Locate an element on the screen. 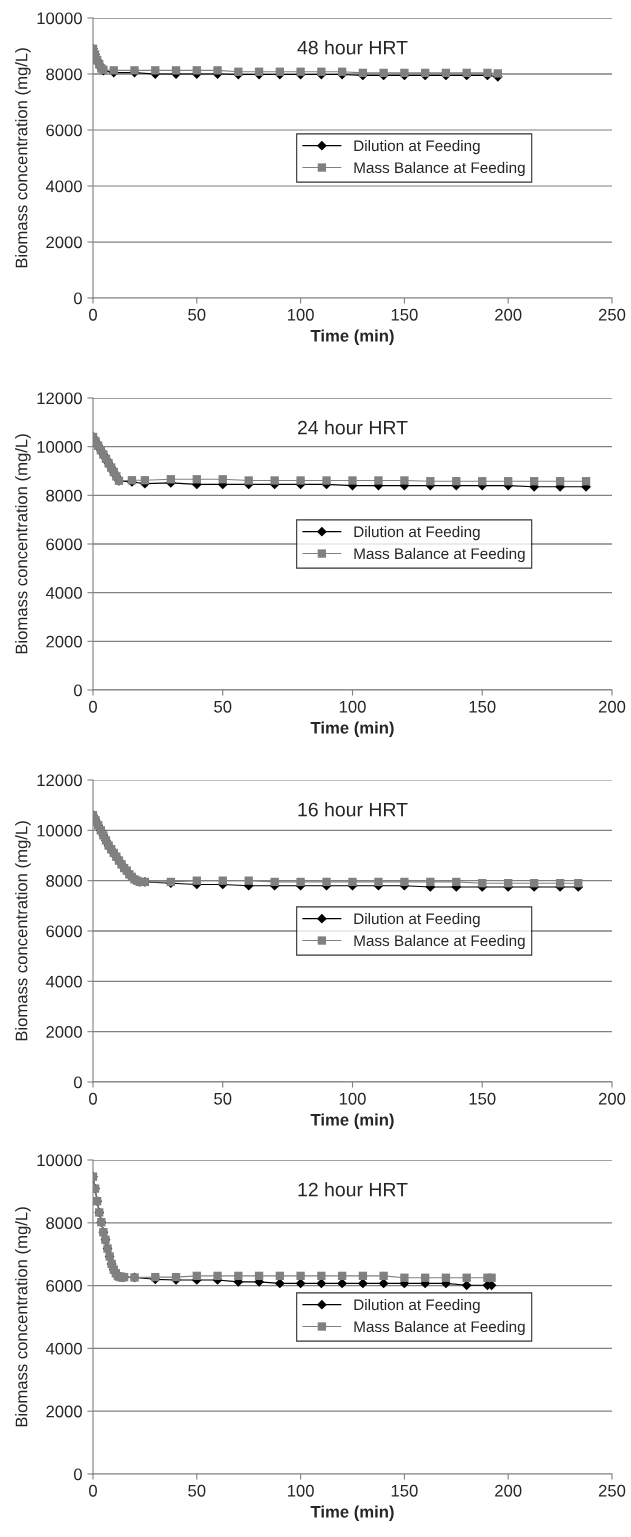  text: 48 hour HRT is located at coordinates (352, 47).